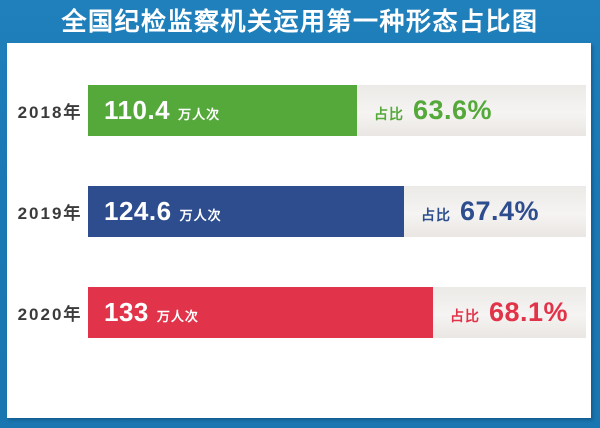 This screenshot has height=428, width=600. Describe the element at coordinates (222, 110) in the screenshot. I see `bar-2018: 110.4 万人次` at that location.